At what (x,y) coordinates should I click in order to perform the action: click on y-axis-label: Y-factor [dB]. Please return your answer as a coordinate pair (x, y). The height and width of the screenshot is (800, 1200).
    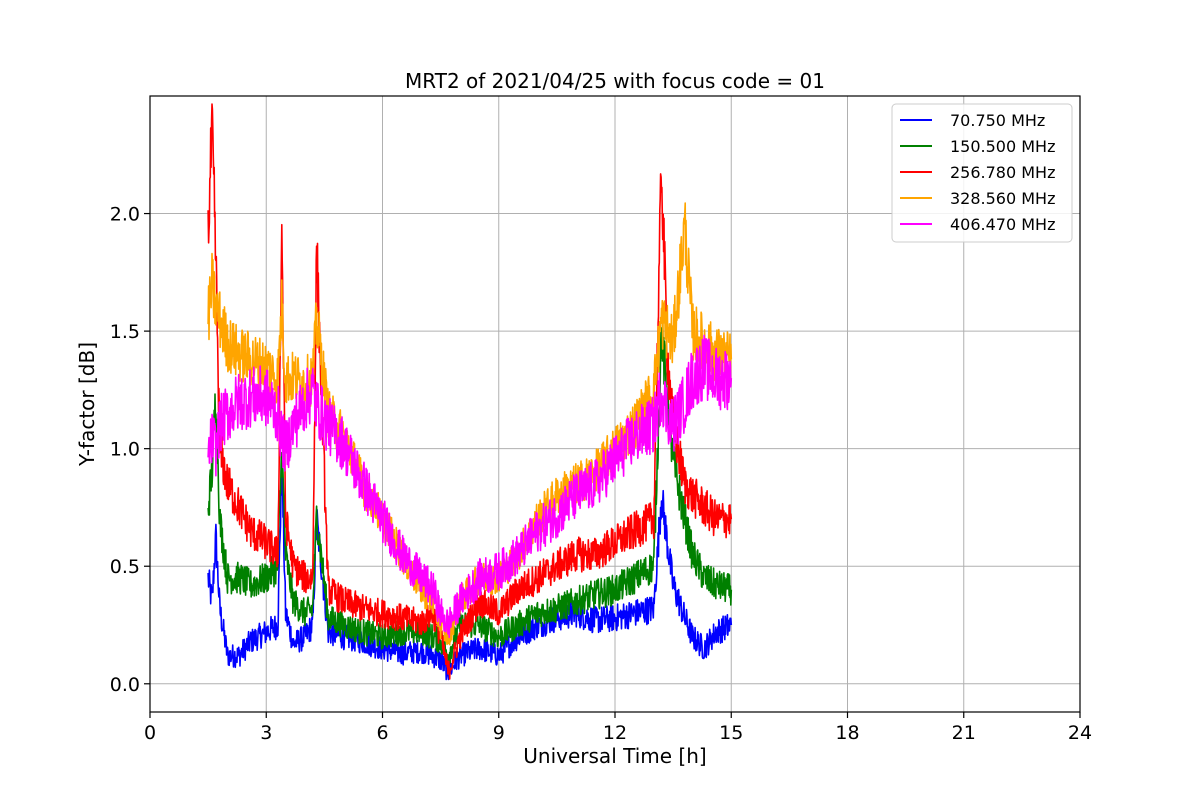
    Looking at the image, I should click on (87, 404).